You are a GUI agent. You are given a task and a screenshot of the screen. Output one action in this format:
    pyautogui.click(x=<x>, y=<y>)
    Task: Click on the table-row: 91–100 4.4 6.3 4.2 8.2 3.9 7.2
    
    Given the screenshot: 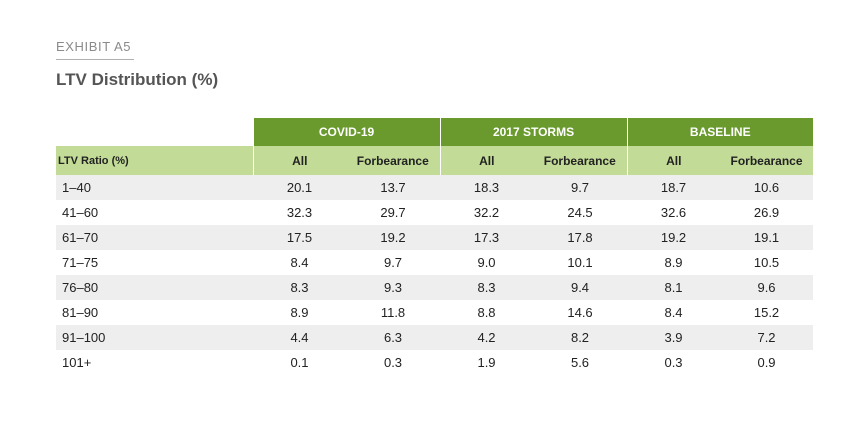 What is the action you would take?
    pyautogui.click(x=435, y=337)
    